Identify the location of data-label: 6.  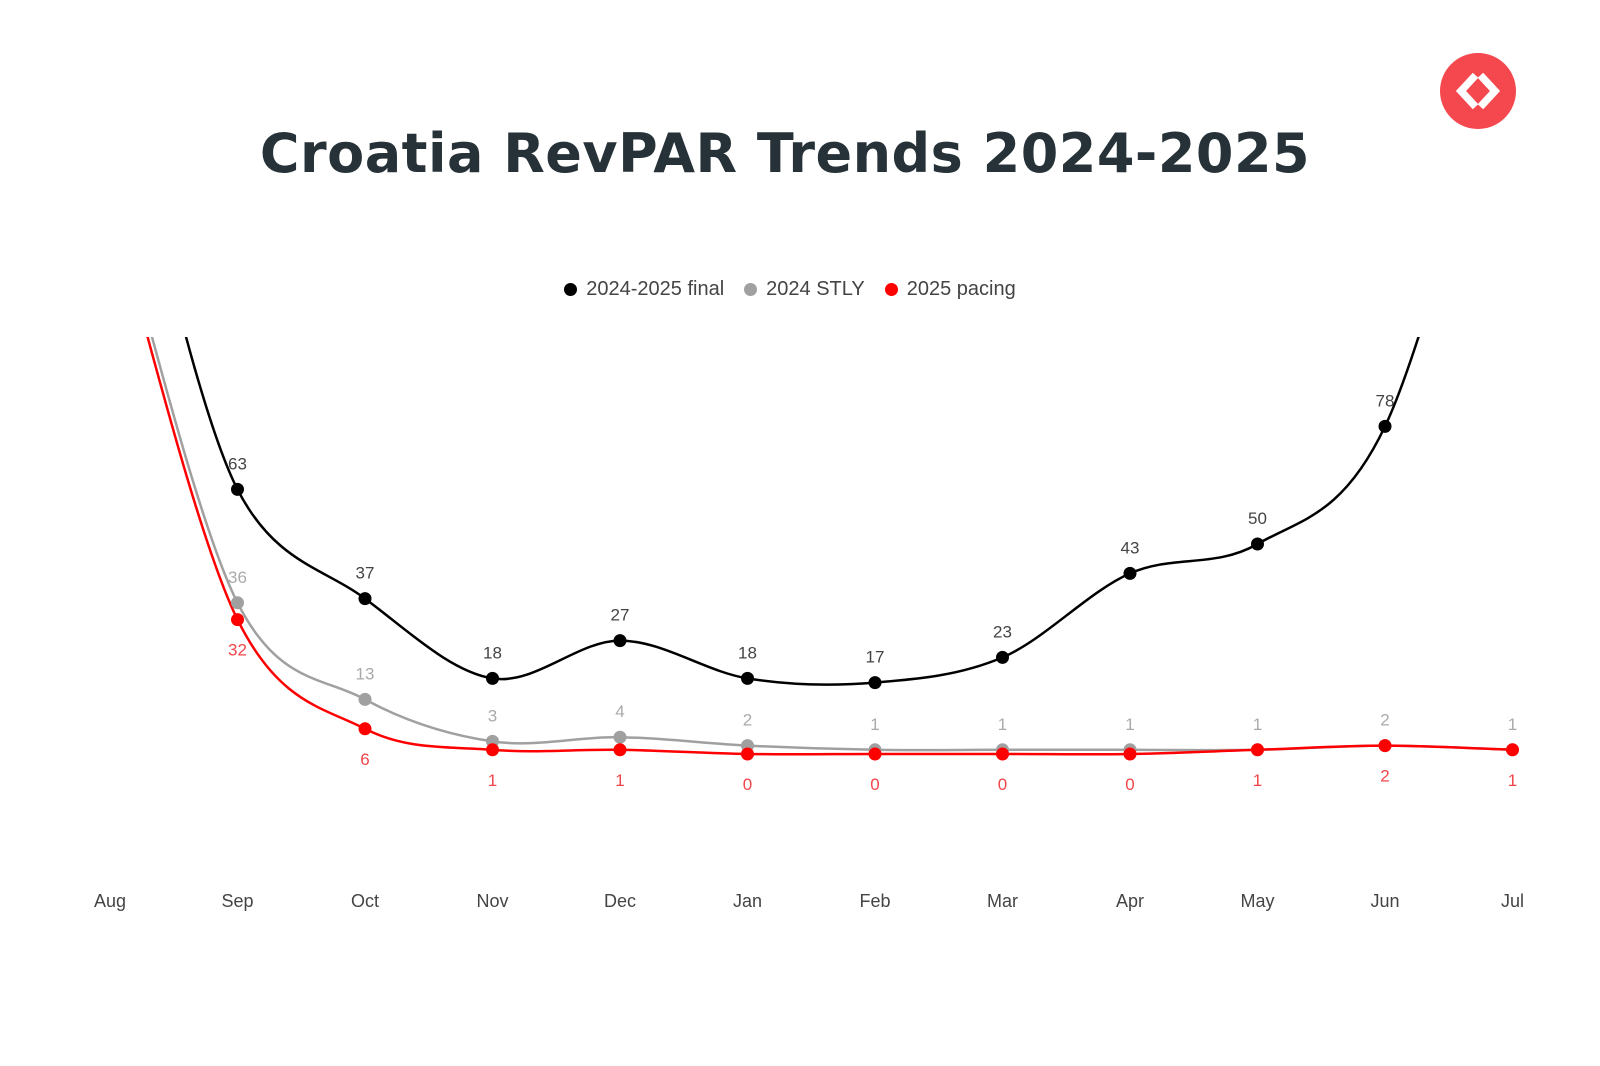
(364, 759).